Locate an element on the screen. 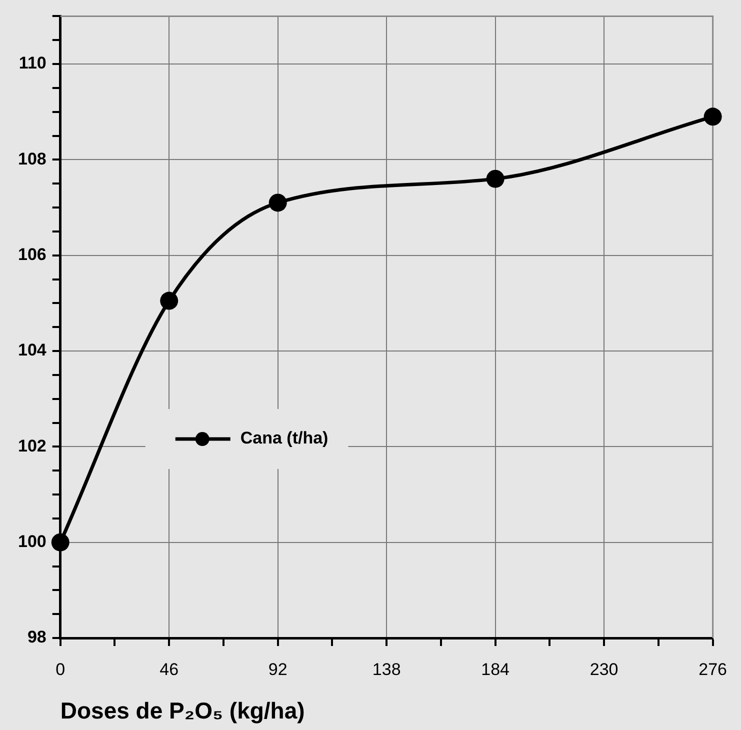 Image resolution: width=741 pixels, height=730 pixels. y-tick-label: 100 is located at coordinates (32, 542).